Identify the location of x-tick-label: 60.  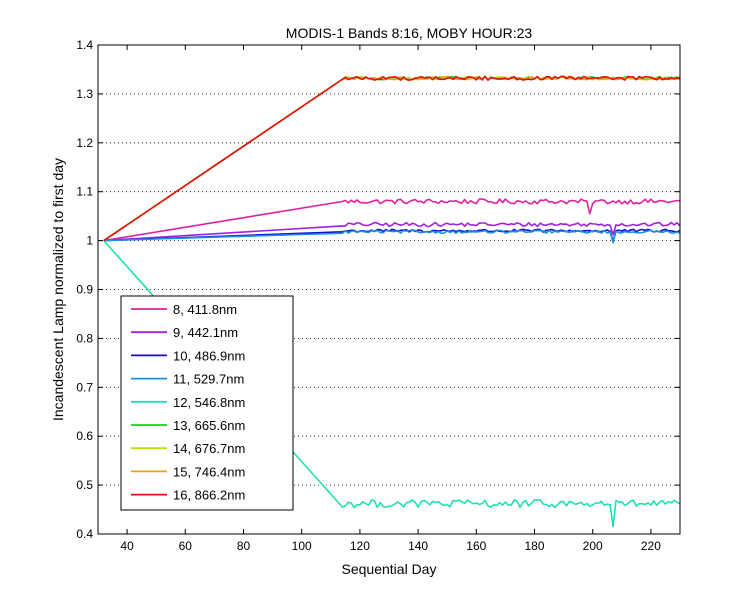
(186, 546).